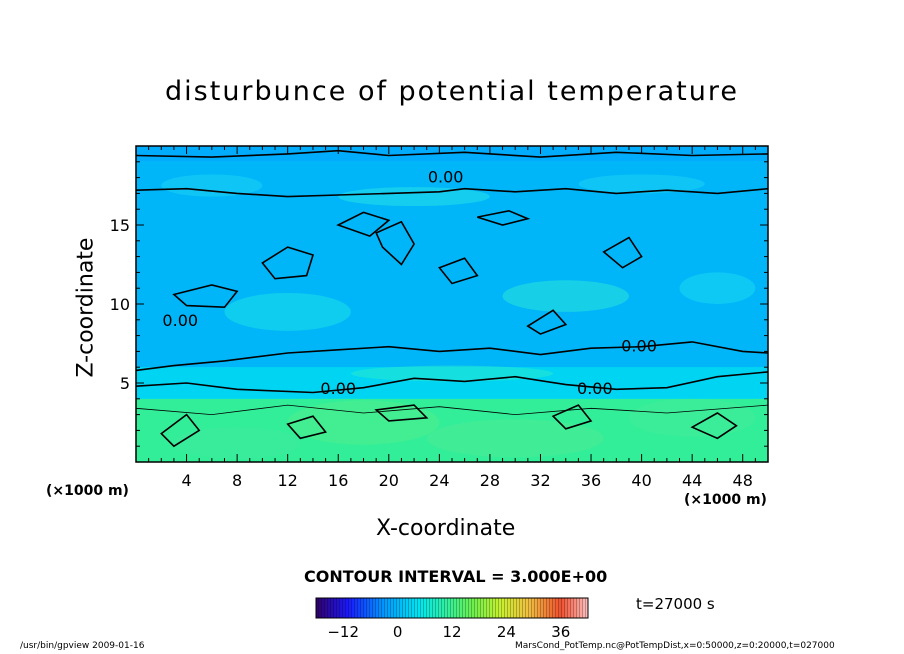  I want to click on x-tick-label: 16, so click(338, 480).